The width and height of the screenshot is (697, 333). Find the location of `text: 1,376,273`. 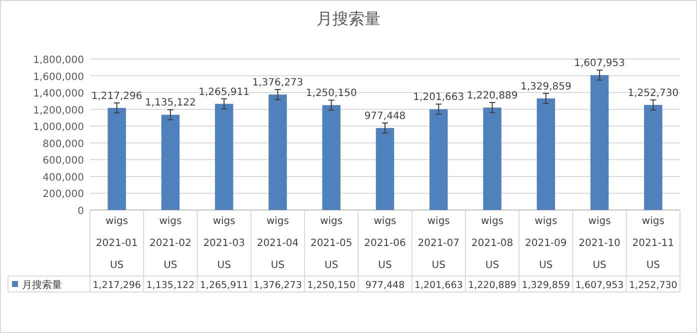

text: 1,376,273 is located at coordinates (278, 83).